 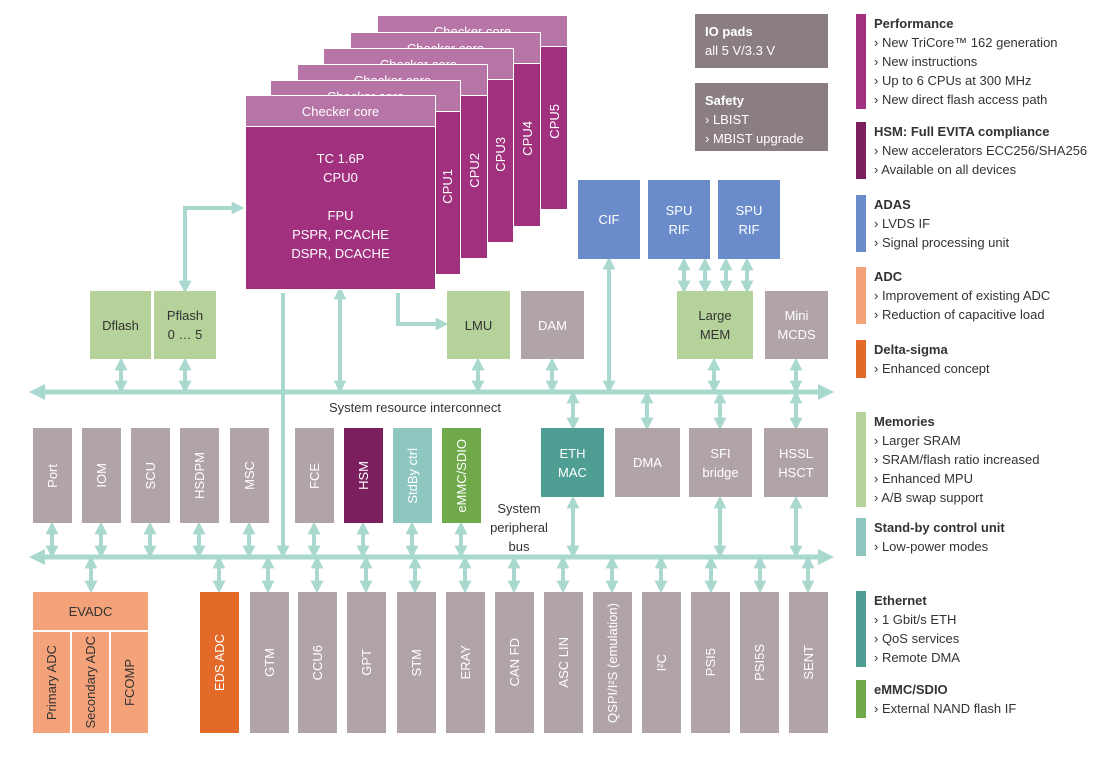 What do you see at coordinates (715, 315) in the screenshot?
I see `block-line: Large` at bounding box center [715, 315].